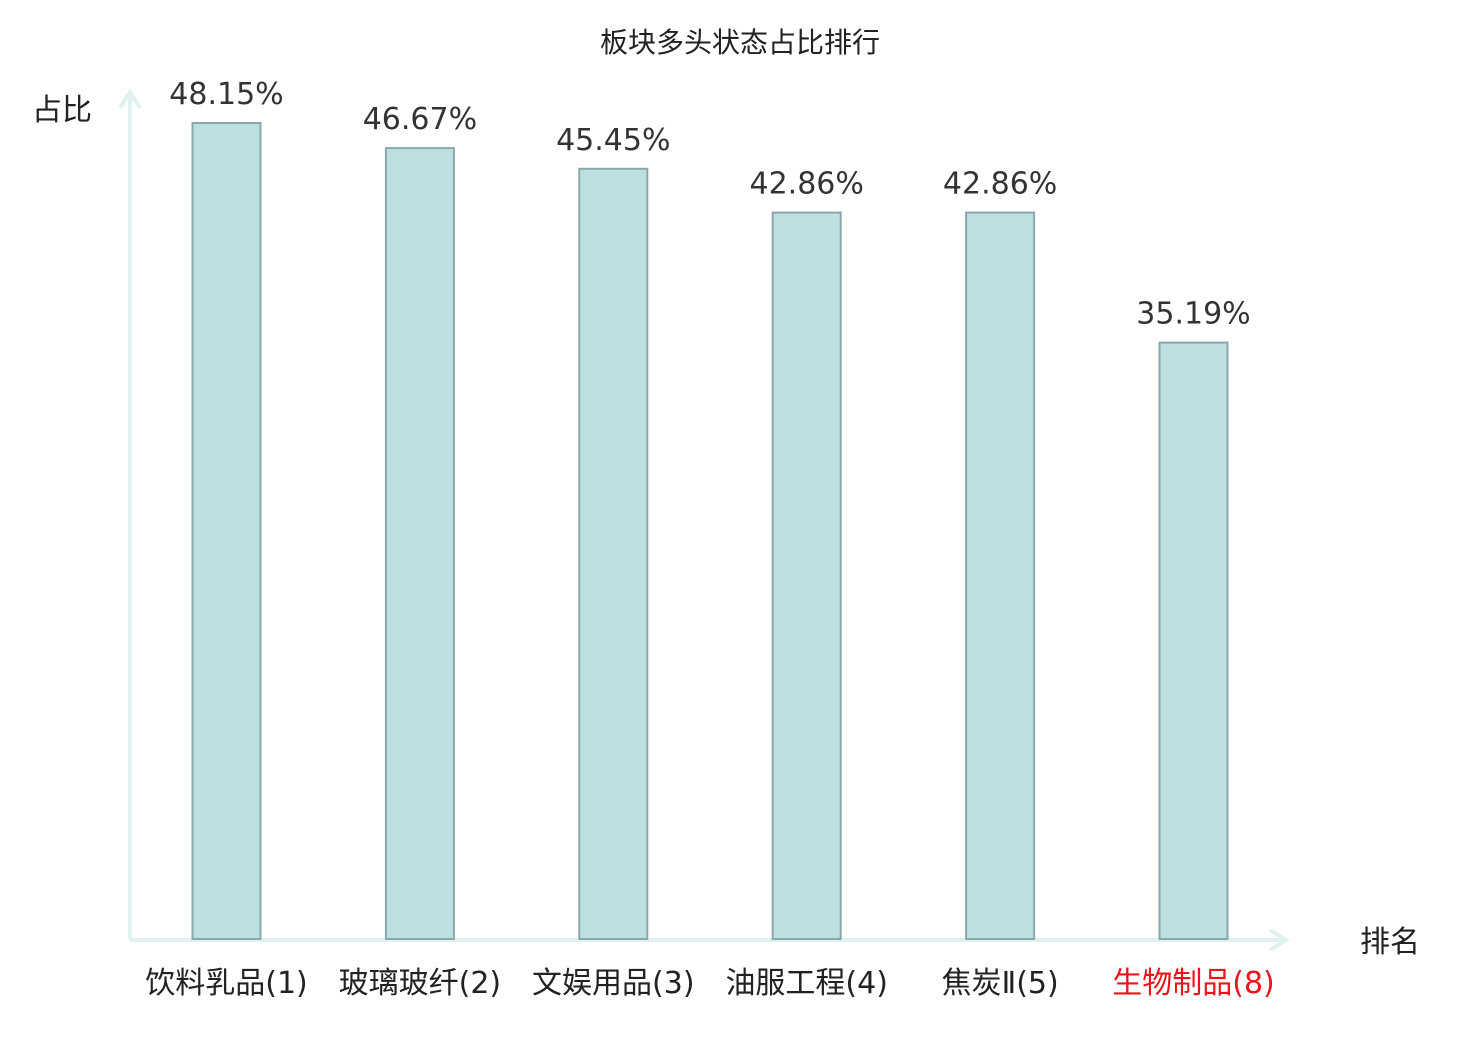  I want to click on value-label: 48.15%, so click(226, 94).